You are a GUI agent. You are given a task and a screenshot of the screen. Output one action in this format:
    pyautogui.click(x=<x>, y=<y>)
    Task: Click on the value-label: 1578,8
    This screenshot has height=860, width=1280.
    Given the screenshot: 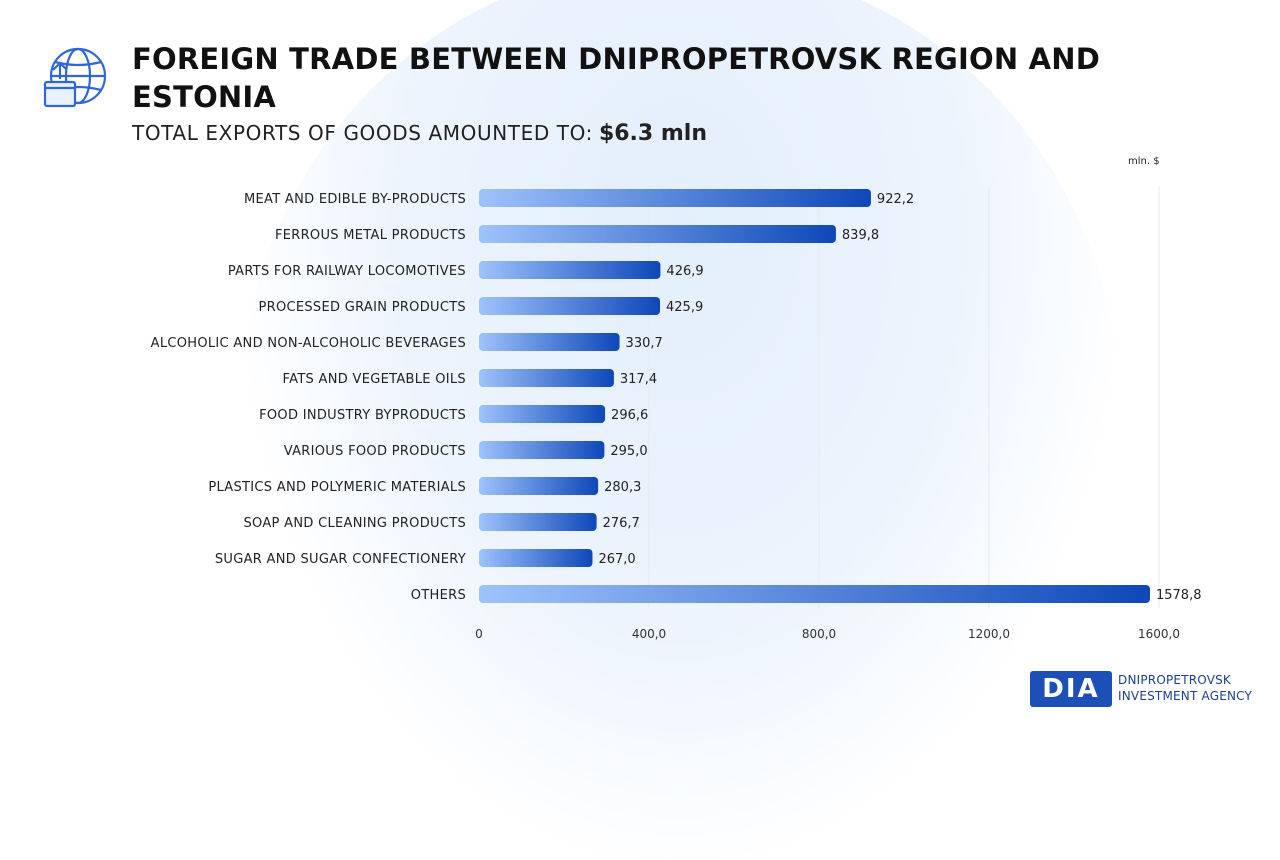 What is the action you would take?
    pyautogui.click(x=1179, y=595)
    